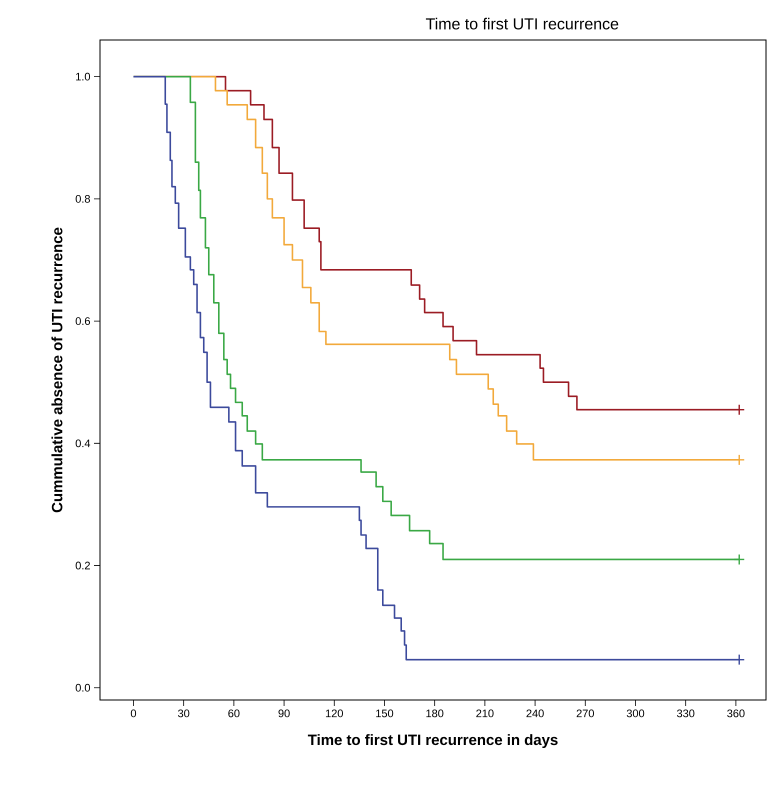 The height and width of the screenshot is (799, 770). What do you see at coordinates (334, 714) in the screenshot?
I see `x-tick-label: 120` at bounding box center [334, 714].